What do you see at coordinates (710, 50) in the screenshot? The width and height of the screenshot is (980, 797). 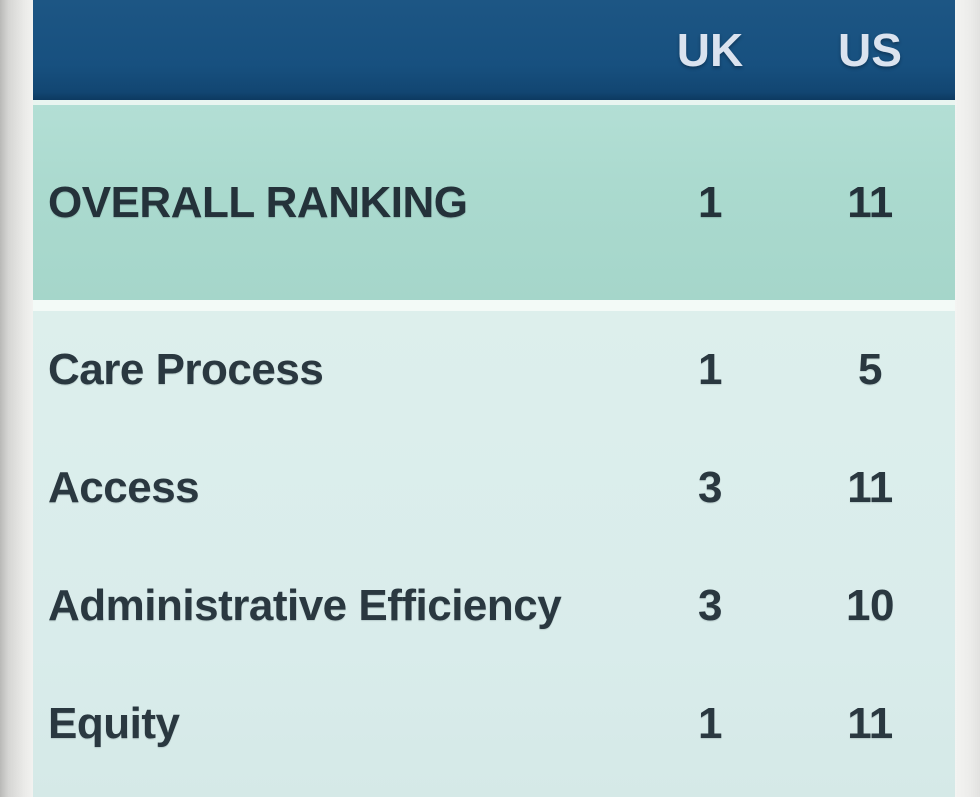 I see `column-header-uk: UK` at bounding box center [710, 50].